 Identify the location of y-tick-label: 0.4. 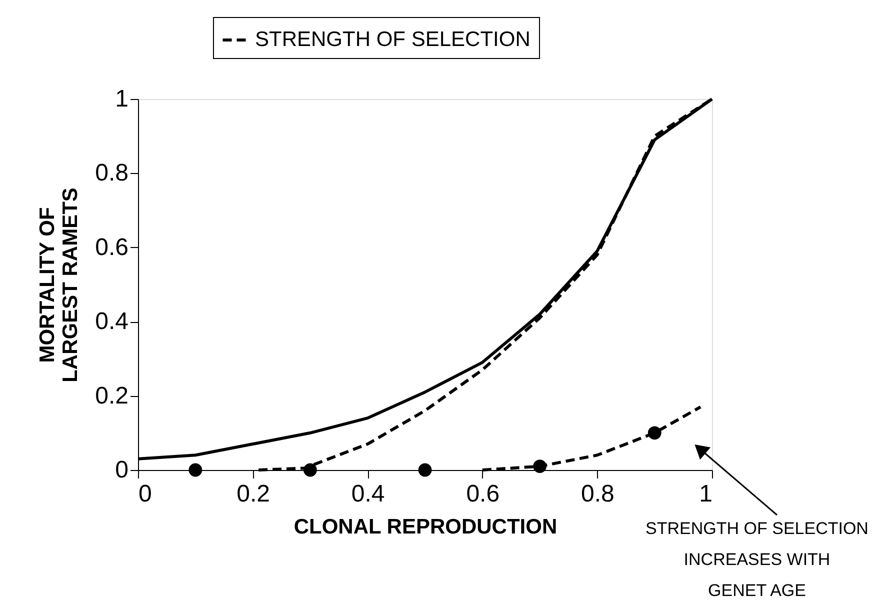
(111, 322).